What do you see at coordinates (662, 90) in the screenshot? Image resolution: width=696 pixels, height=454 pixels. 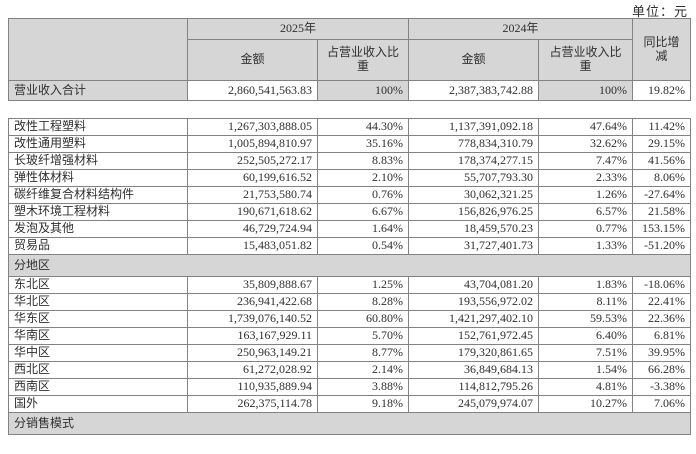 I see `yoy-change: 19.82%` at bounding box center [662, 90].